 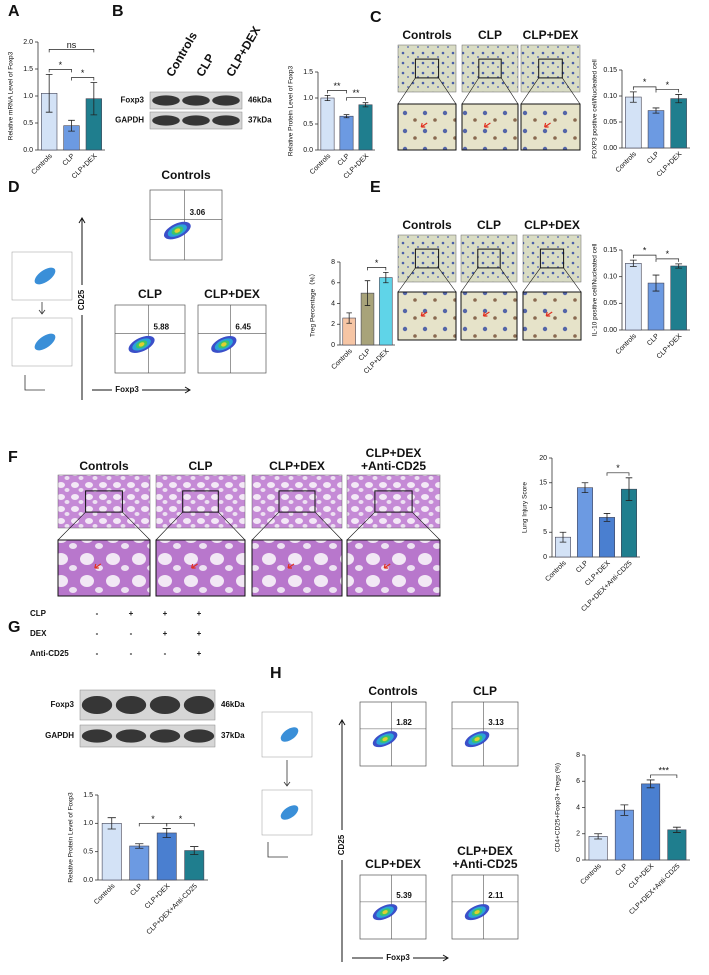 What do you see at coordinates (670, 347) in the screenshot?
I see `x-tick-label: CLP+DEX` at bounding box center [670, 347].